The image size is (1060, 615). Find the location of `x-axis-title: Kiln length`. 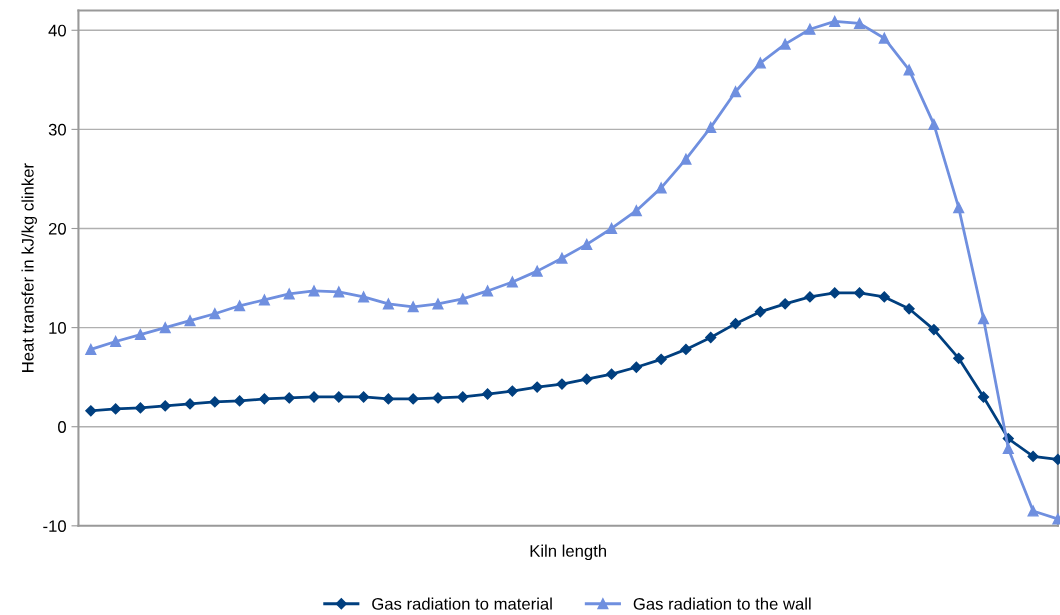

x-axis-title: Kiln length is located at coordinates (568, 552).